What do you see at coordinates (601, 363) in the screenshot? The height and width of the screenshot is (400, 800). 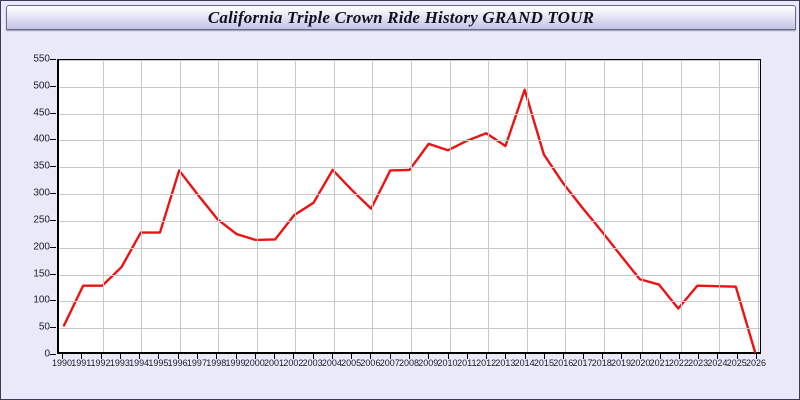 I see `x-axis-tick-label: 2018` at bounding box center [601, 363].